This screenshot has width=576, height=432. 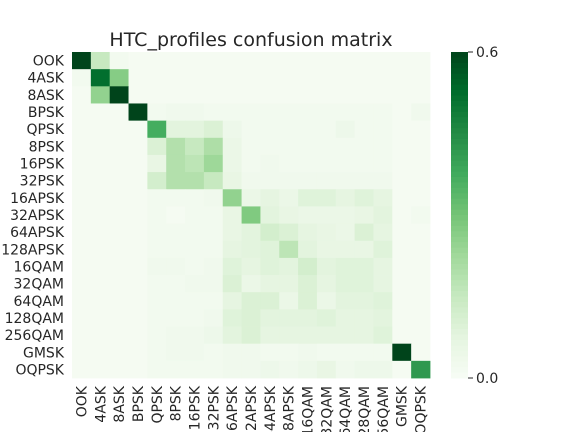 What do you see at coordinates (384, 409) in the screenshot?
I see `x-tick-label: 256QAM` at bounding box center [384, 409].